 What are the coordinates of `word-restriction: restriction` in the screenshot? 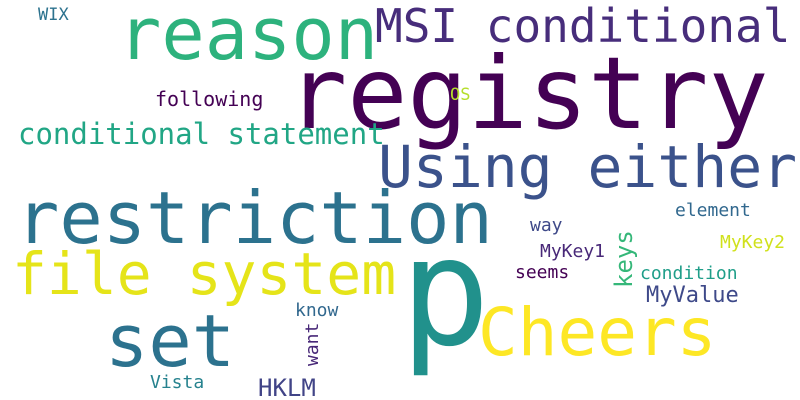 It's located at (254, 218).